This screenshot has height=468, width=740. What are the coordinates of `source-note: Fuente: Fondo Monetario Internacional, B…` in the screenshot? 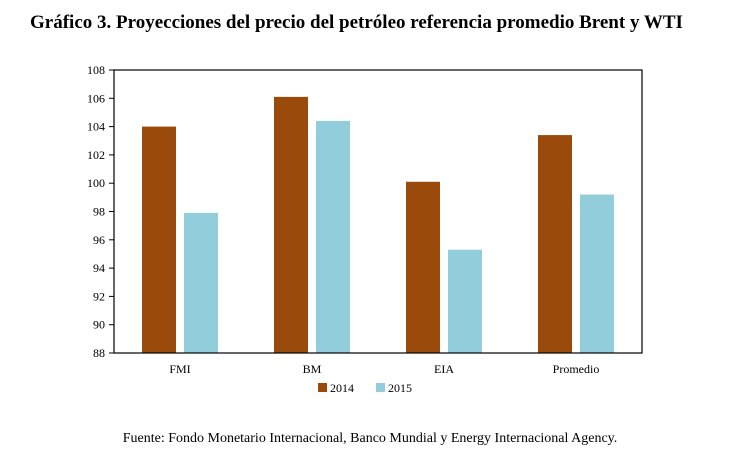 It's located at (370, 438).